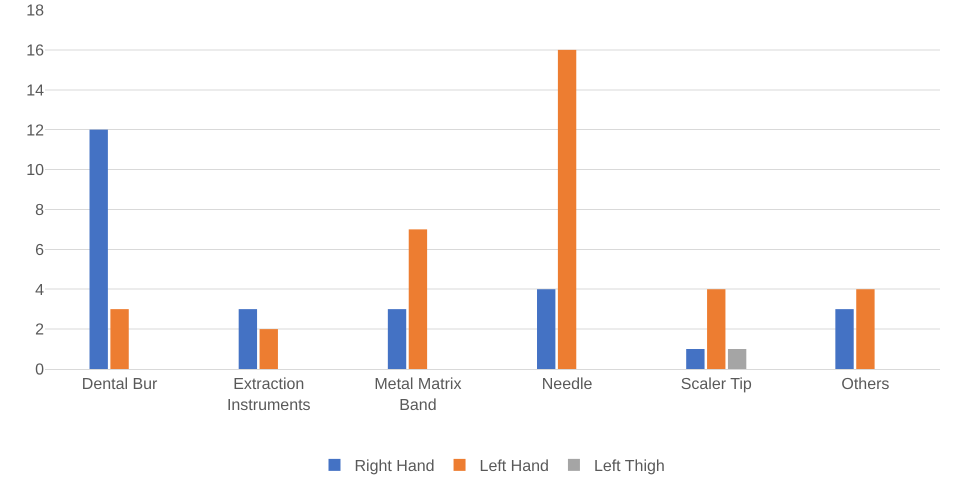 The image size is (955, 492). I want to click on legend-label: Left Hand, so click(514, 467).